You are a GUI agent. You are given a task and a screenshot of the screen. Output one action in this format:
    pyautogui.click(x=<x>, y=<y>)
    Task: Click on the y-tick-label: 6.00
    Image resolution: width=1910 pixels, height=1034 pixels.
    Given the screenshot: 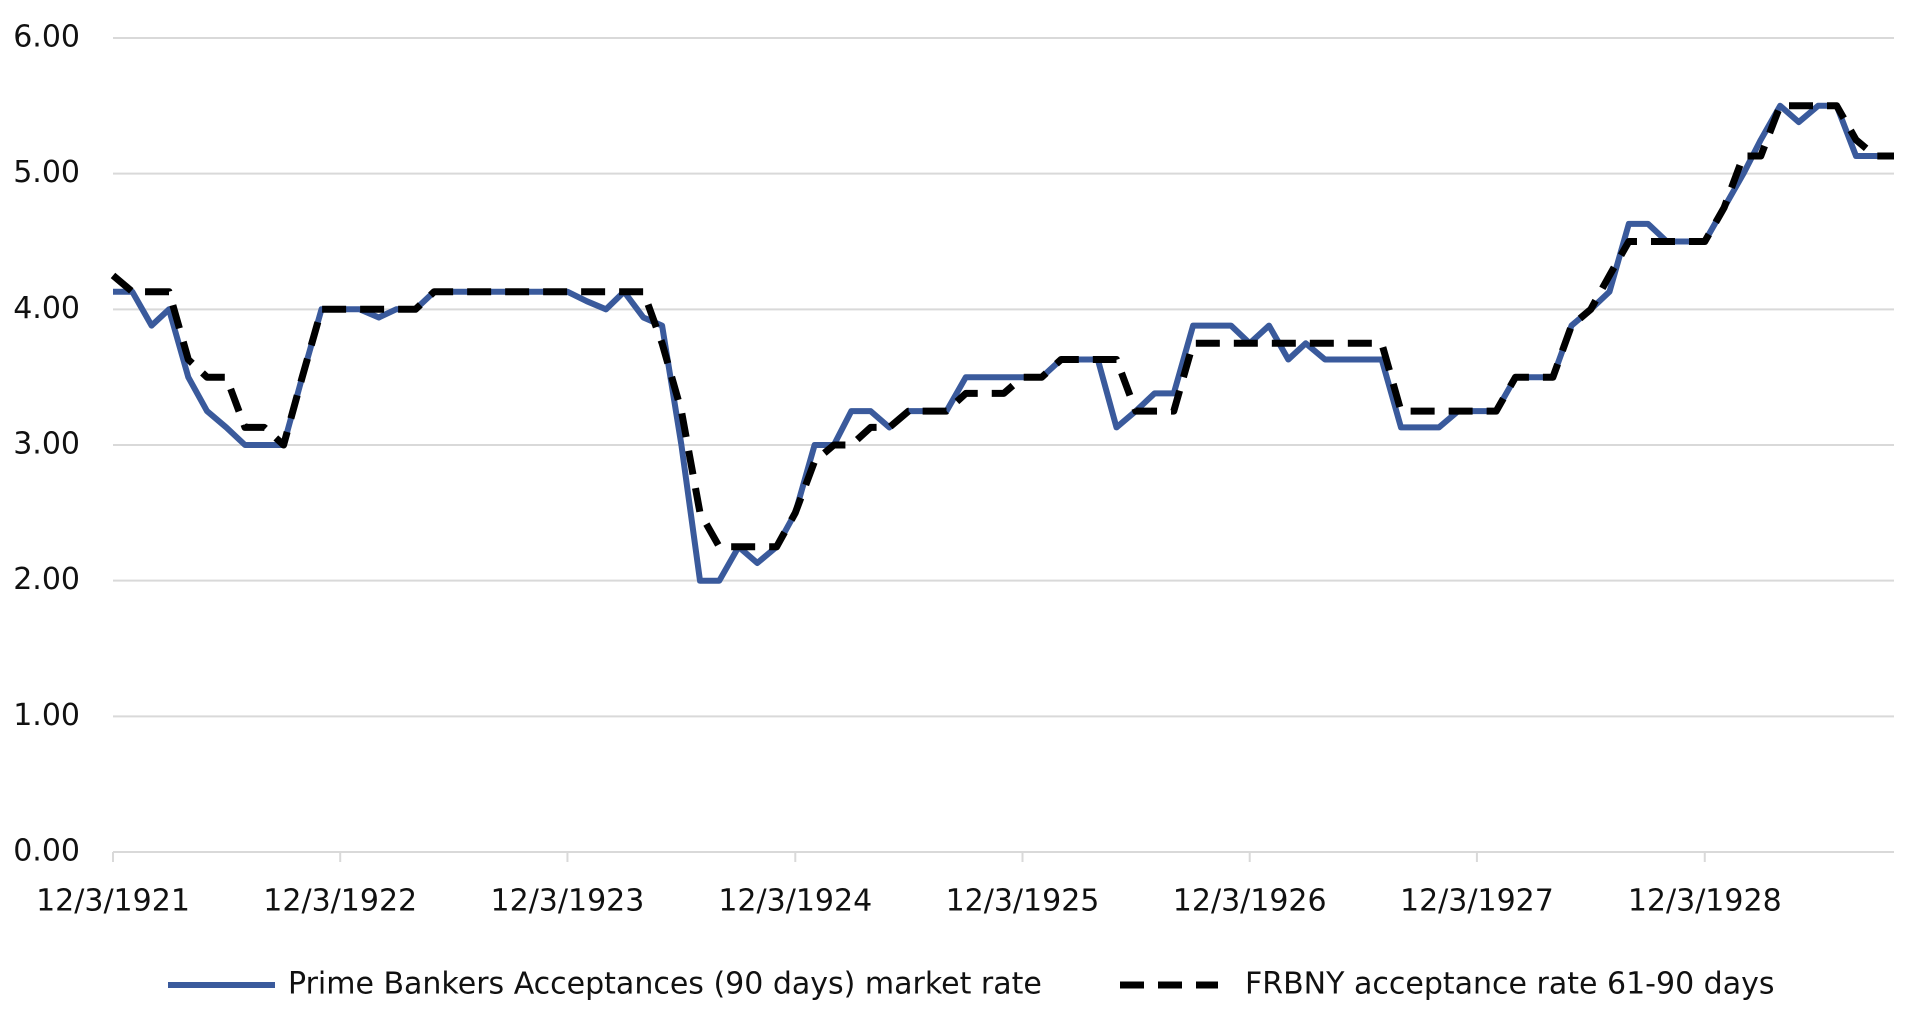 What is the action you would take?
    pyautogui.click(x=46, y=37)
    